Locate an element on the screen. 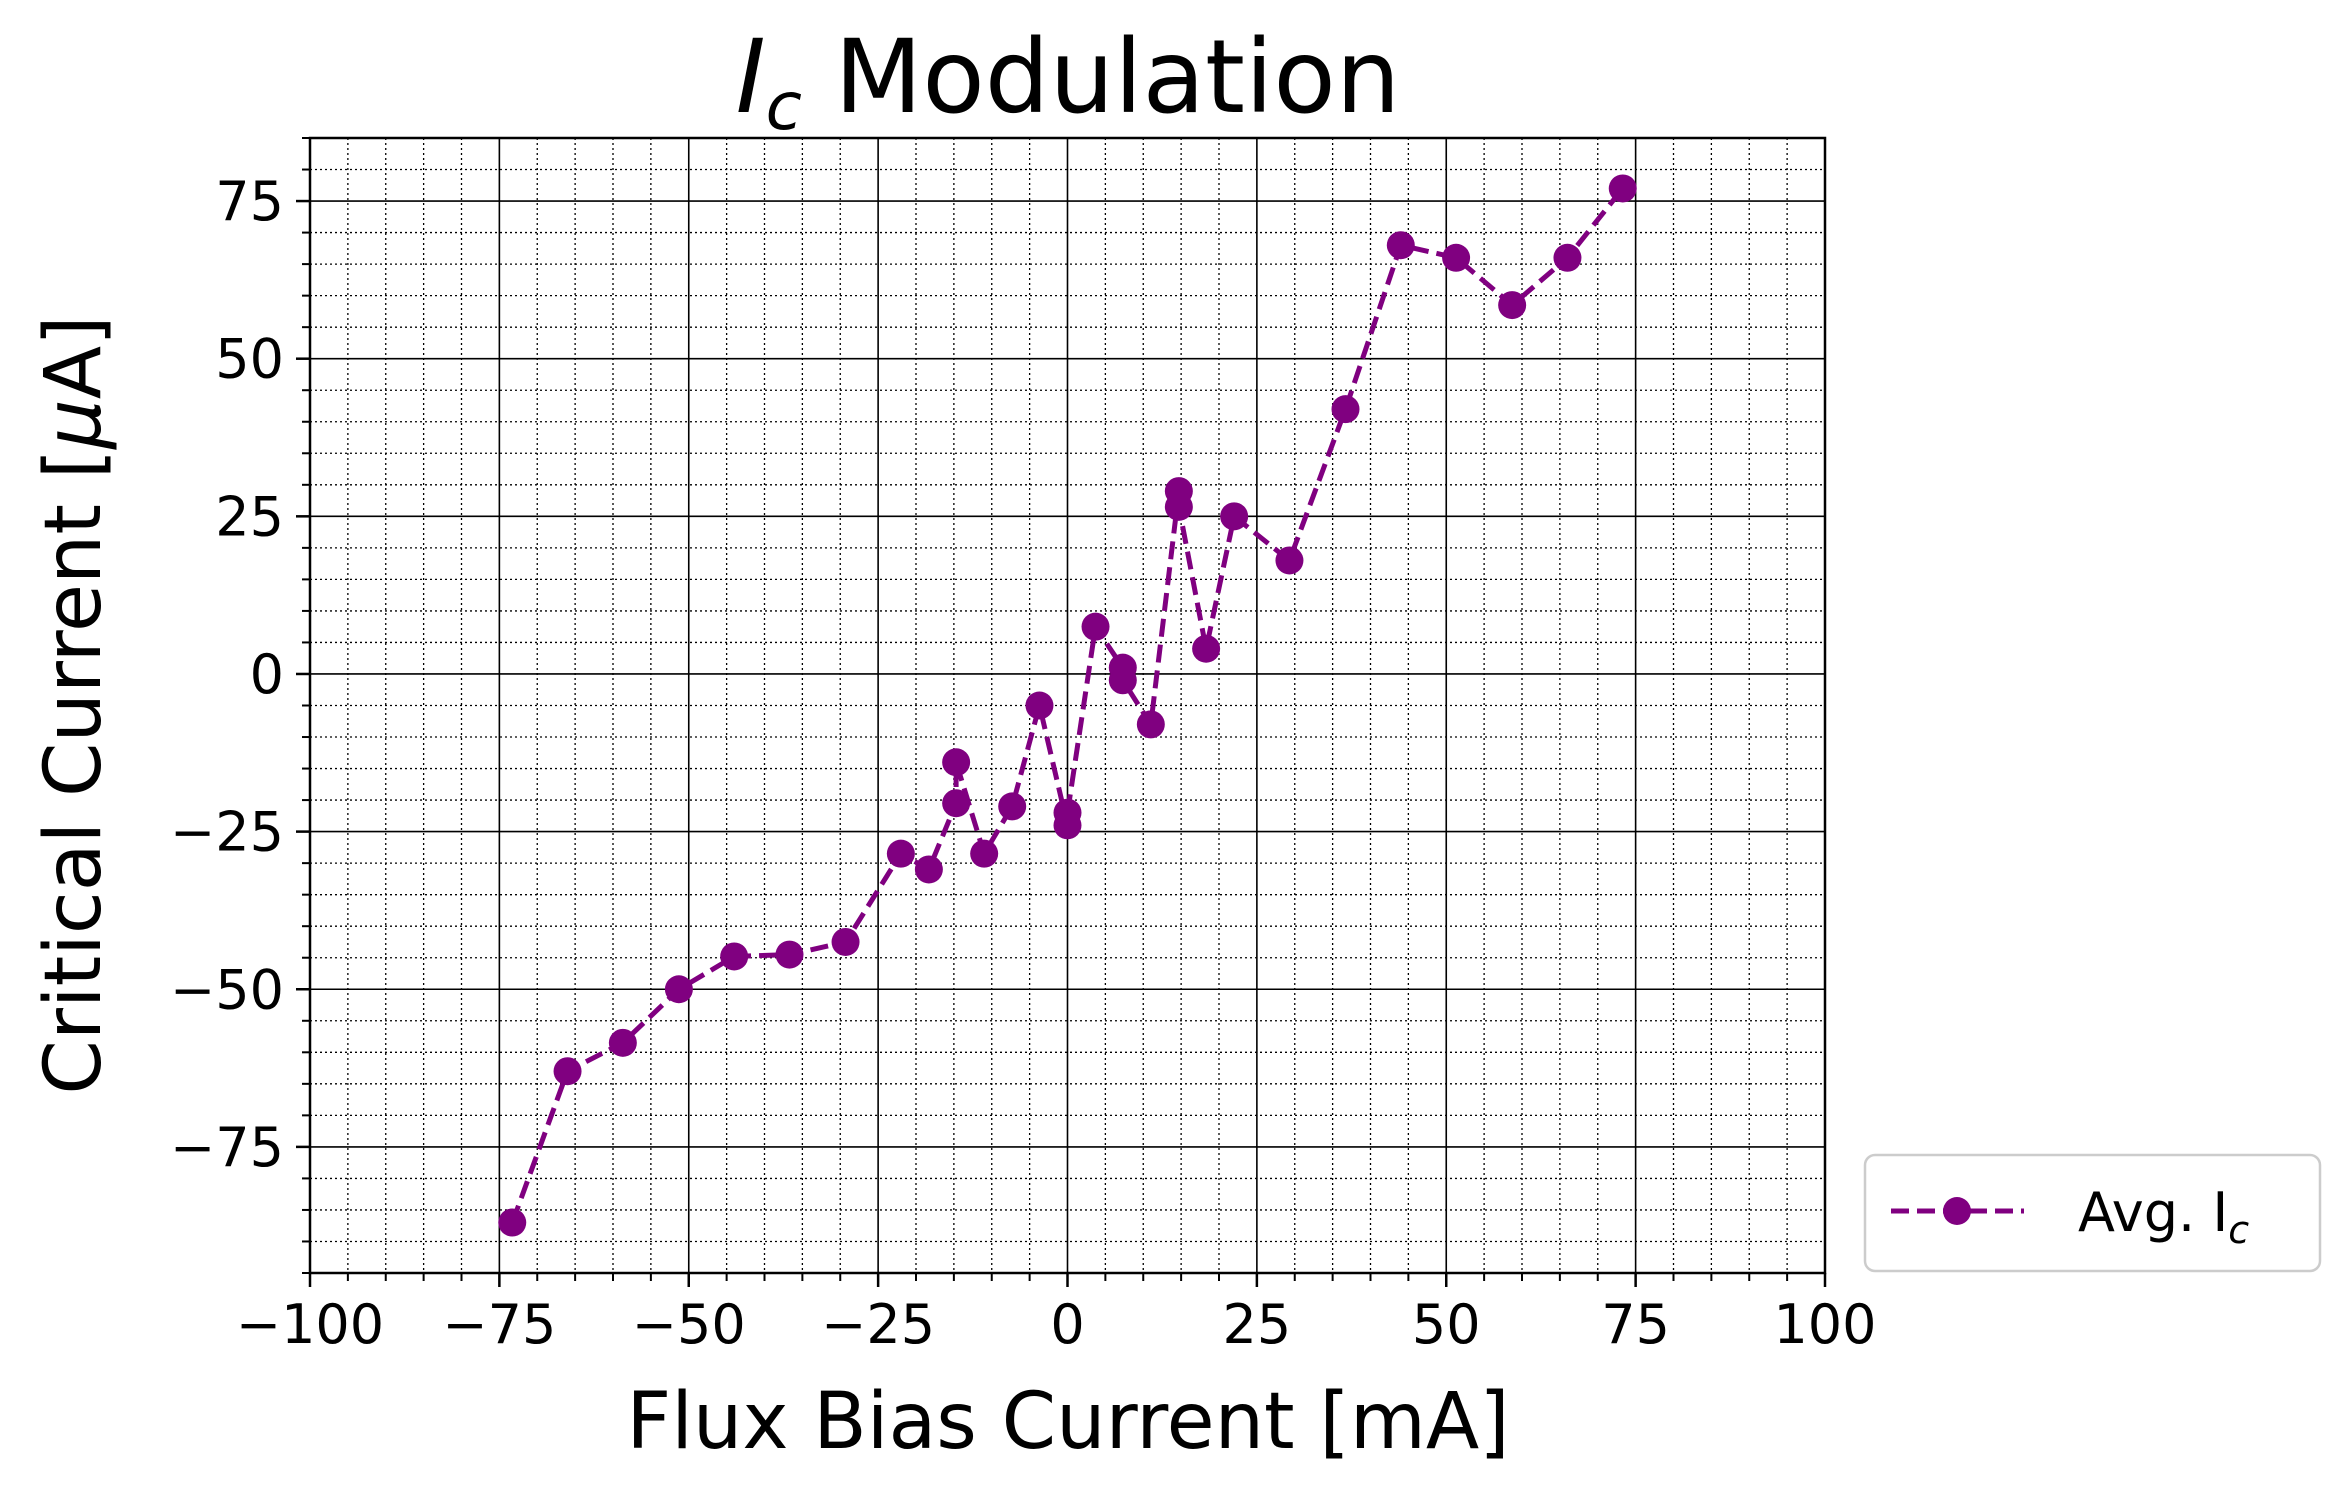 This screenshot has height=1498, width=2345. chart-title: Ic Modulation is located at coordinates (1068, 81).